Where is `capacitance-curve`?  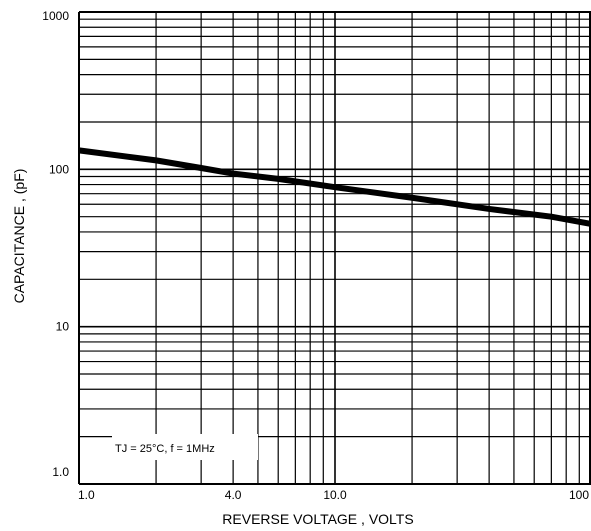 capacitance-curve is located at coordinates (334, 187).